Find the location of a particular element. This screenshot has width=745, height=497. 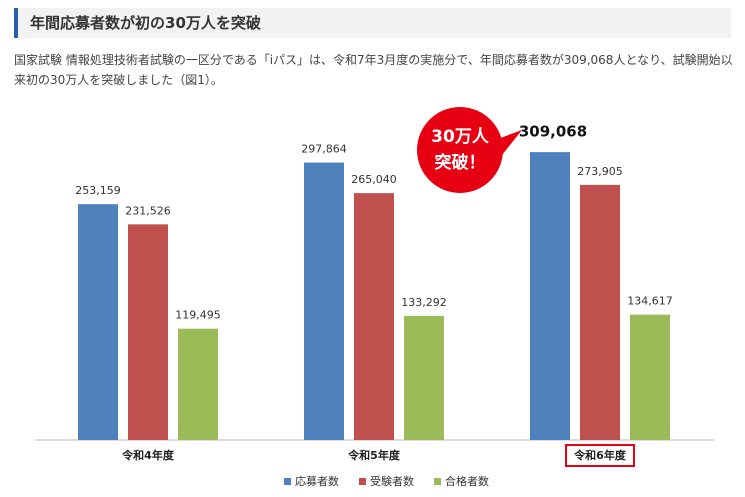

data-label: 134,617 is located at coordinates (650, 301).